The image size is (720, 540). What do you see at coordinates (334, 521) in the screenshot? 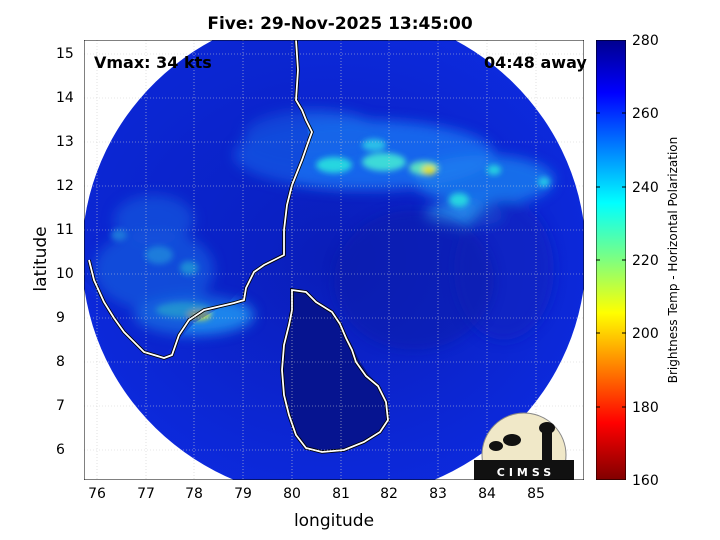
I see `x-axis-label: longitude` at bounding box center [334, 521].